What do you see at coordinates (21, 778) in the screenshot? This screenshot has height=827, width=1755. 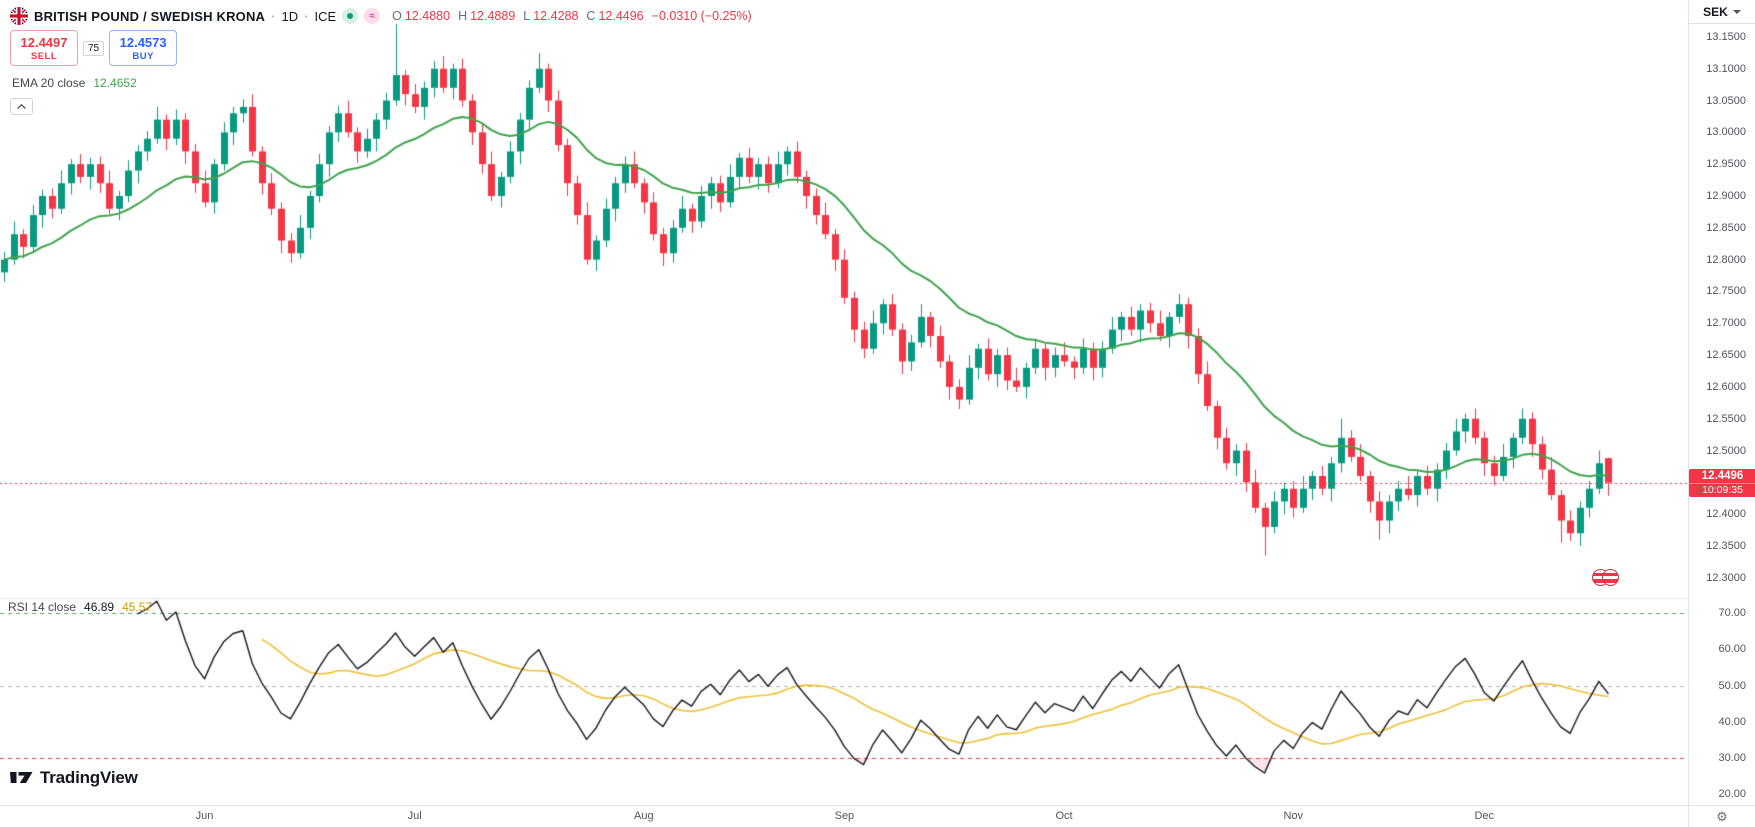 I see `tradingview-logo-icon` at bounding box center [21, 778].